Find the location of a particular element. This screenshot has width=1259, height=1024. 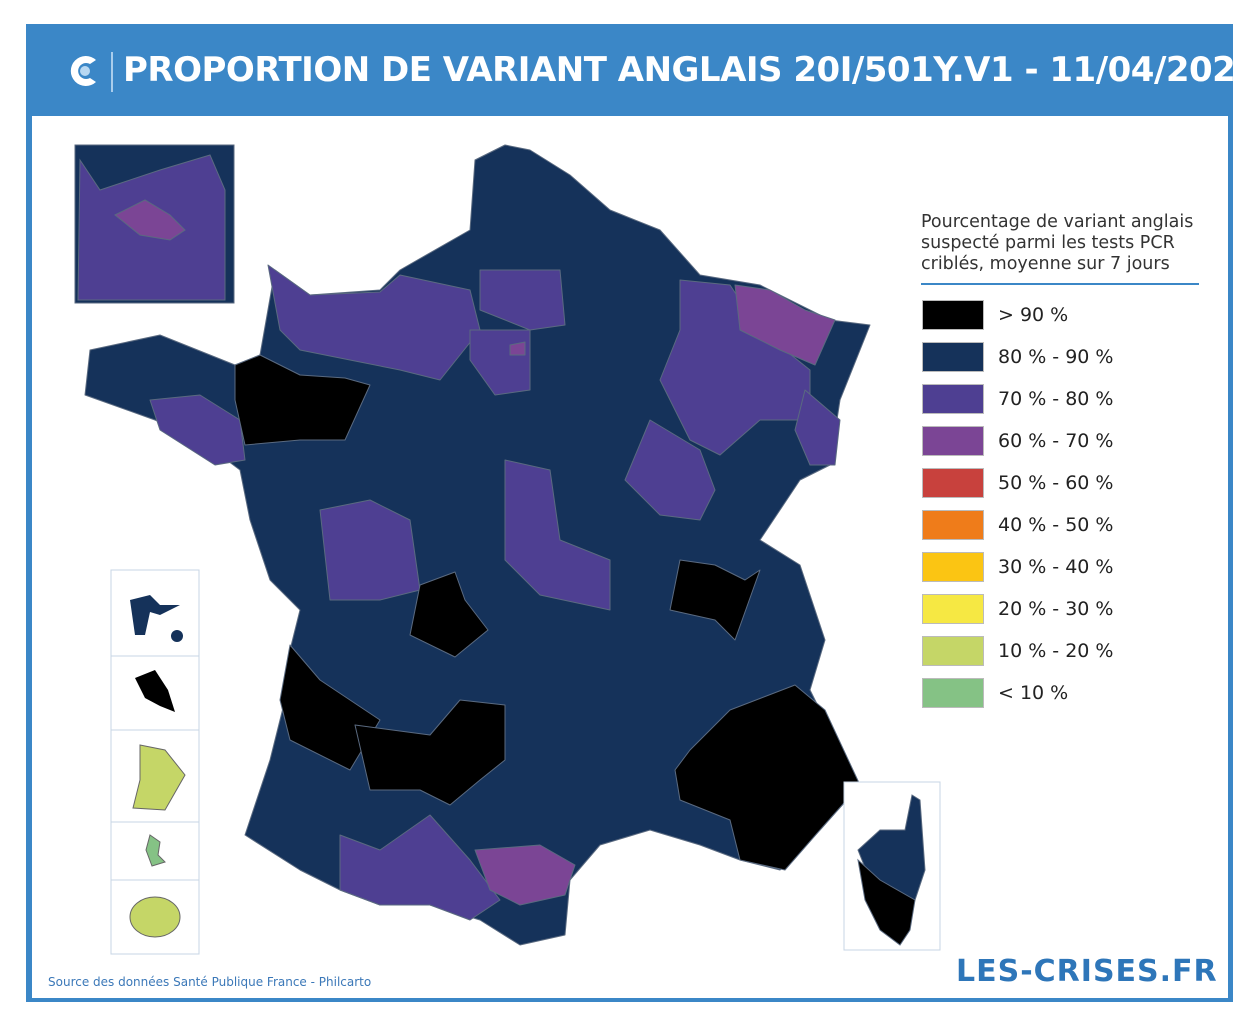

legend-item: 60 % - 70 % is located at coordinates (1017, 441).